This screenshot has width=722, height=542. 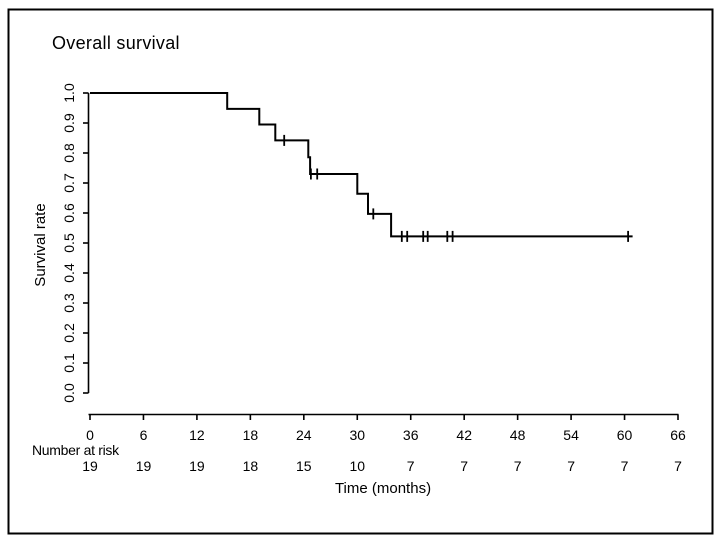 What do you see at coordinates (69, 93) in the screenshot?
I see `y-tick-label: 1.0` at bounding box center [69, 93].